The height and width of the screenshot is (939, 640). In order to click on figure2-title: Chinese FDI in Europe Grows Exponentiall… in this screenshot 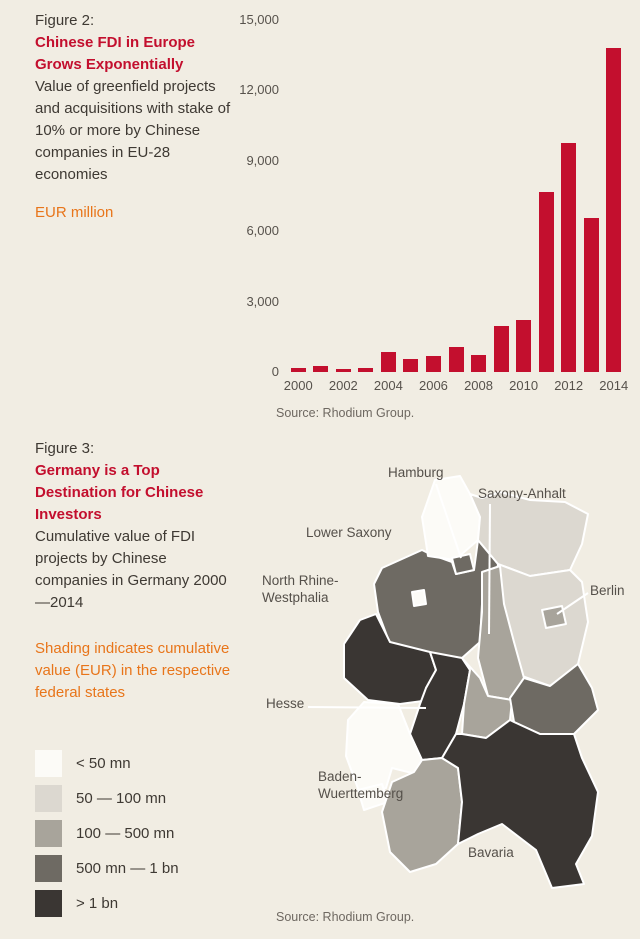, I will do `click(115, 53)`.